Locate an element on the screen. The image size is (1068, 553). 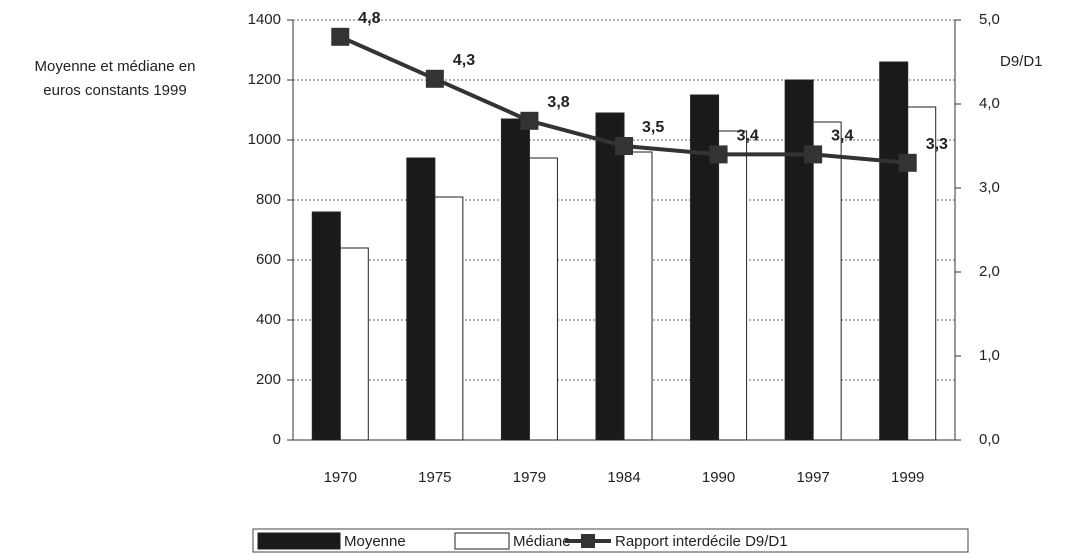
y2-tick-label: 3,0 is located at coordinates (989, 187).